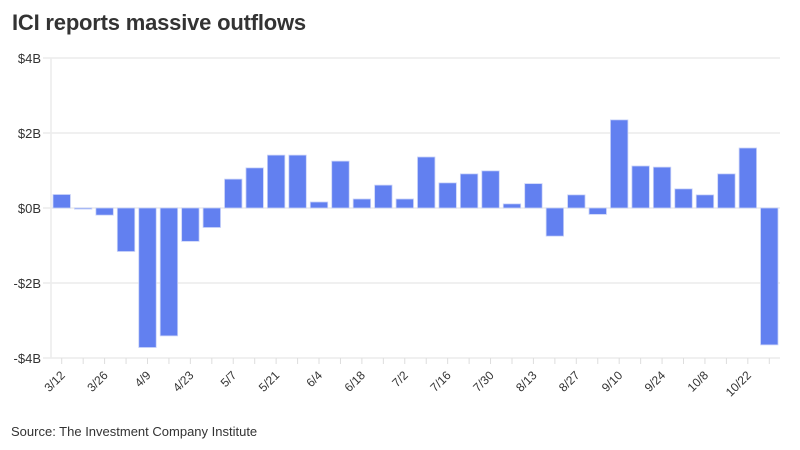 This screenshot has height=450, width=800. Describe the element at coordinates (655, 381) in the screenshot. I see `x-tick-label: 9/24` at that location.